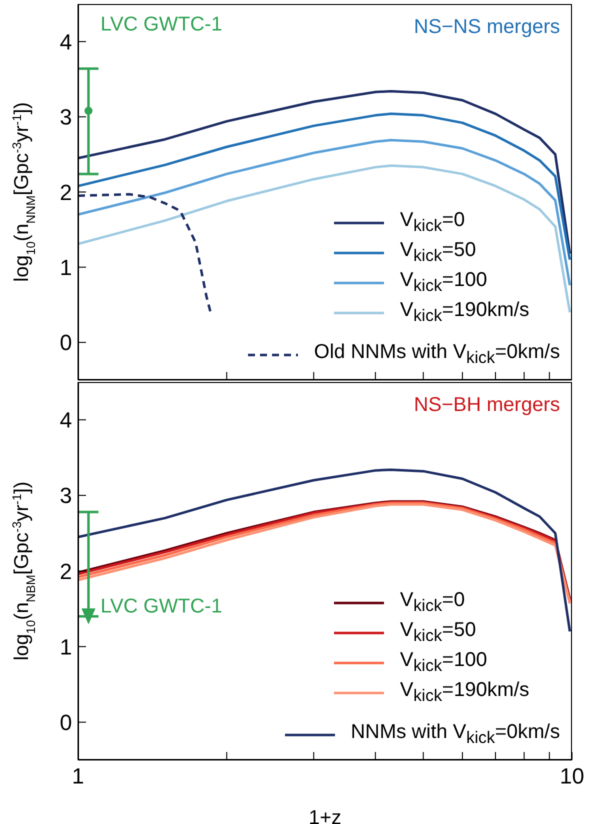  Describe the element at coordinates (455, 734) in the screenshot. I see `legend-label: NNMs with V$_{kick}$=0km/s` at that location.